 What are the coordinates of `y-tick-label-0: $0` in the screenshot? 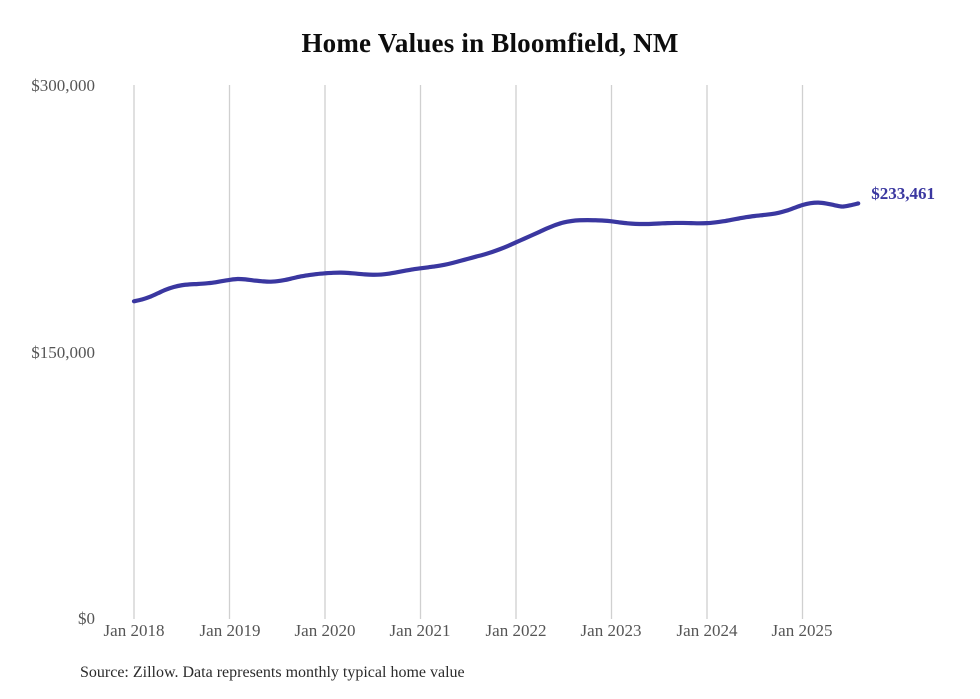 It's located at (86, 618).